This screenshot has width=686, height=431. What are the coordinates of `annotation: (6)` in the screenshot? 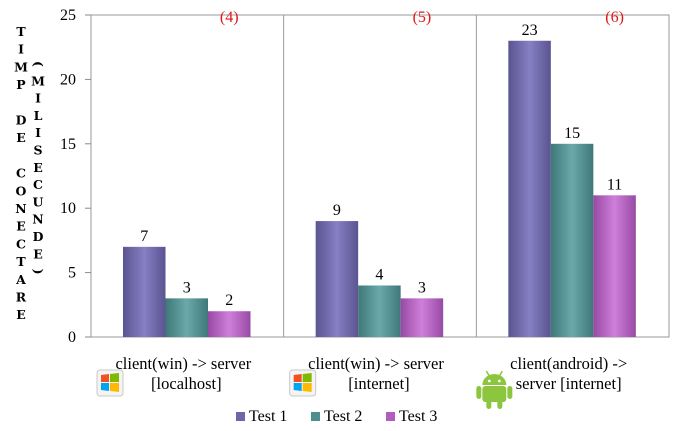 It's located at (614, 17).